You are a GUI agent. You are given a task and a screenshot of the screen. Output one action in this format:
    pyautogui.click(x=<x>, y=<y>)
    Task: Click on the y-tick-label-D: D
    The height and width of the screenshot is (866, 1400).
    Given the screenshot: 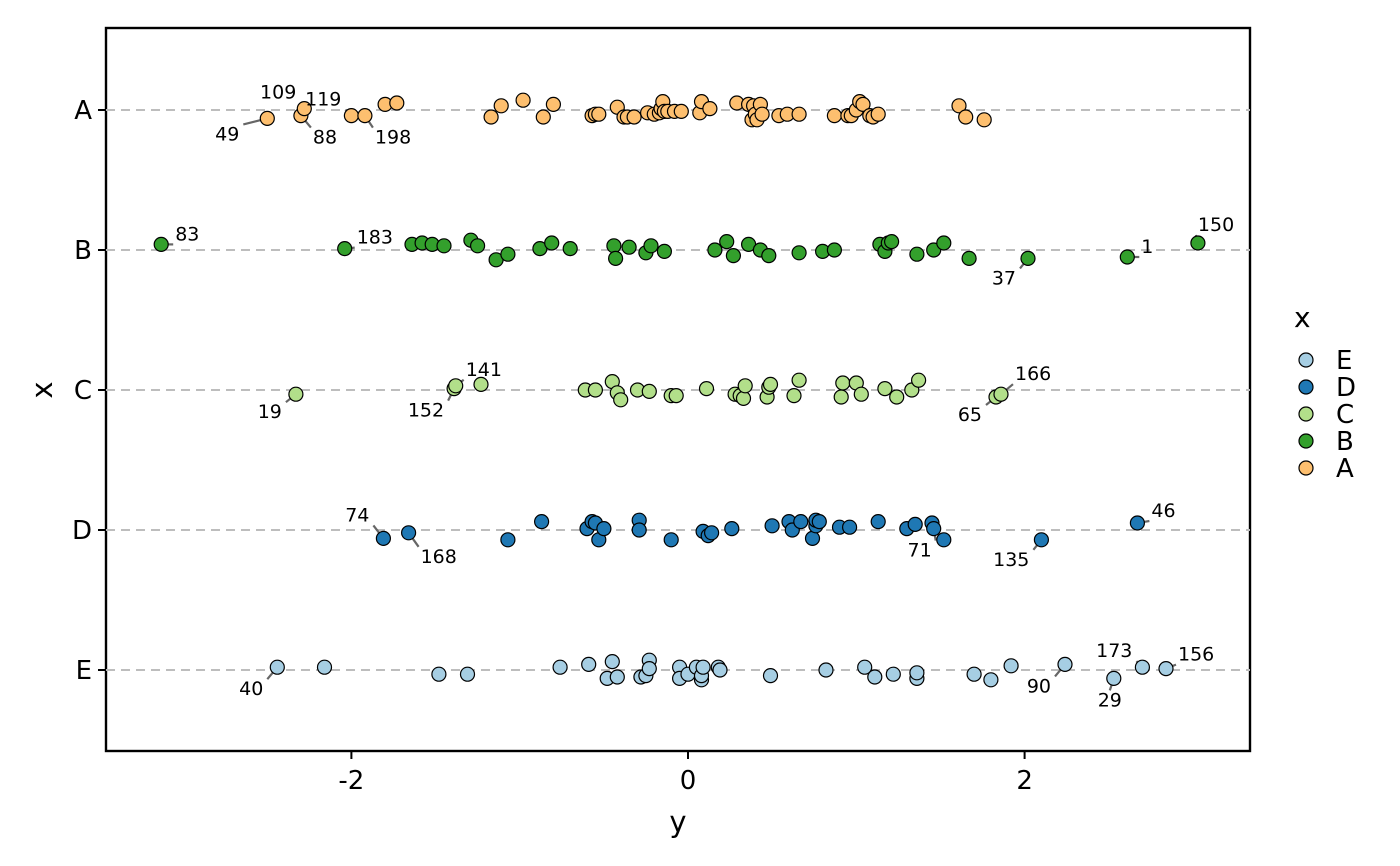 What is the action you would take?
    pyautogui.click(x=82, y=531)
    